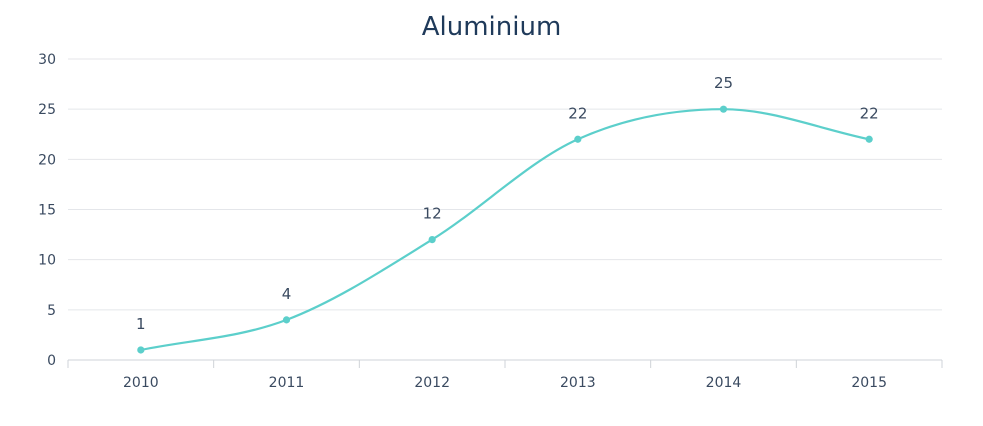  Describe the element at coordinates (47, 211) in the screenshot. I see `y-tick-label: 15` at that location.